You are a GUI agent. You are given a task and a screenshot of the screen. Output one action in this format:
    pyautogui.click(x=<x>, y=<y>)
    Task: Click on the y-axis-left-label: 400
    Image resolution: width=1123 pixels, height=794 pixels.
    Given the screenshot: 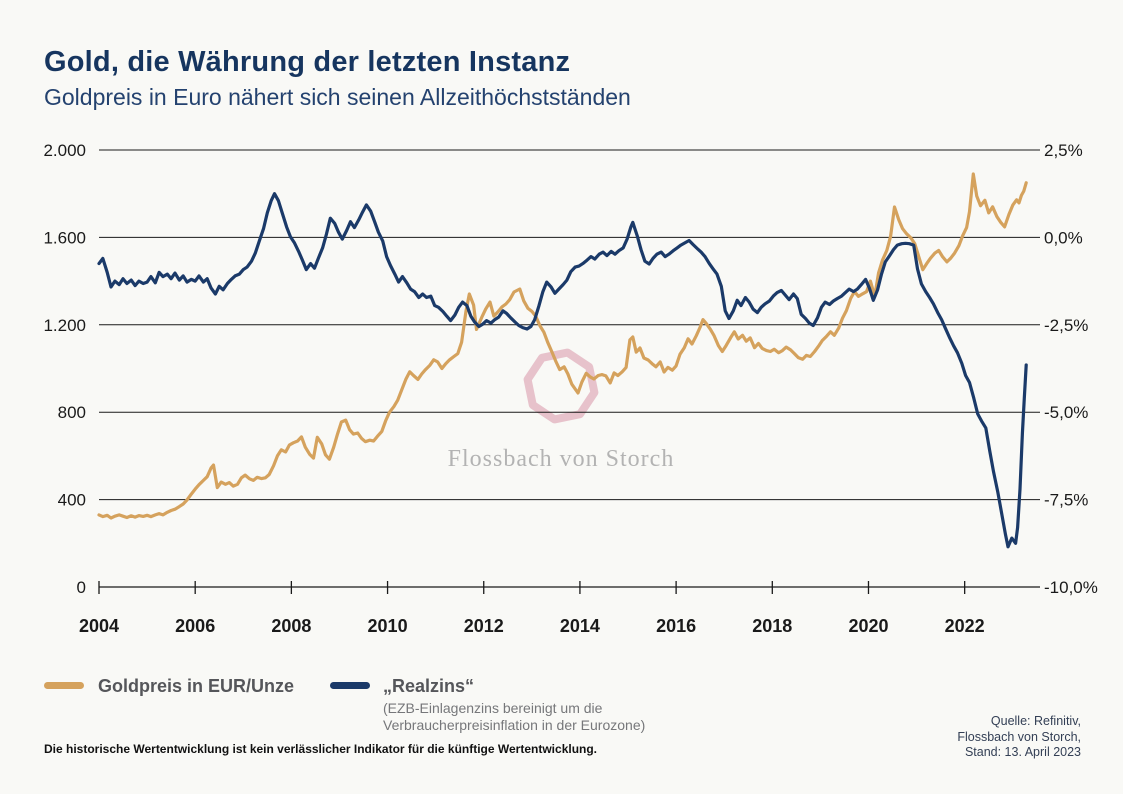 What is the action you would take?
    pyautogui.click(x=72, y=500)
    